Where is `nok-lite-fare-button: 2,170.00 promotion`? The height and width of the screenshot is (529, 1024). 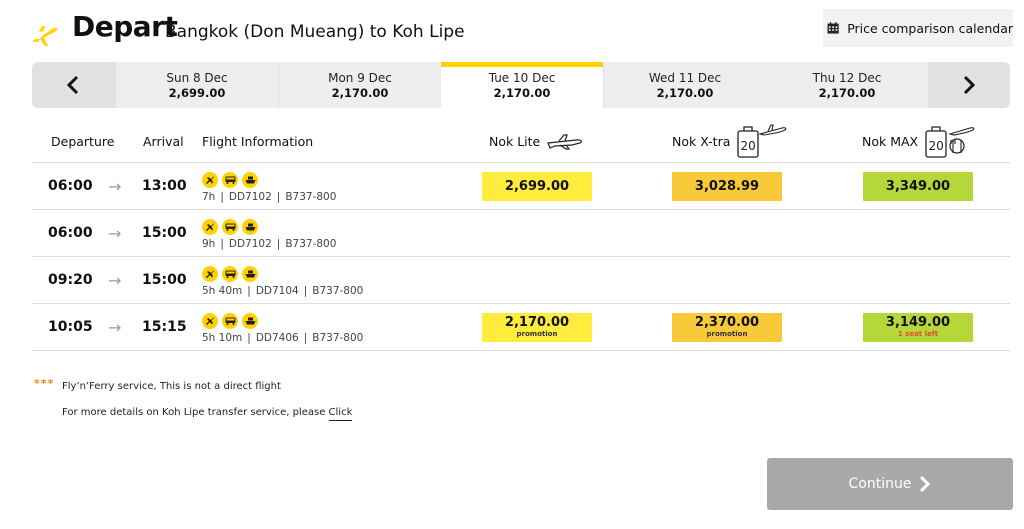 nok-lite-fare-button: 2,170.00 promotion is located at coordinates (537, 327).